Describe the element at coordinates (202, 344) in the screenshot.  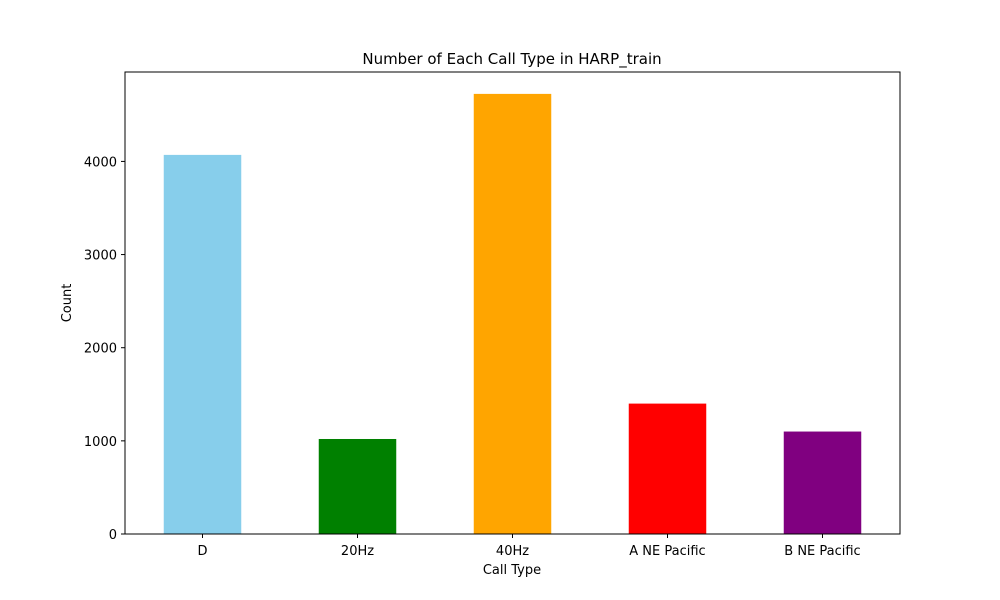
I see `bar-d` at that location.